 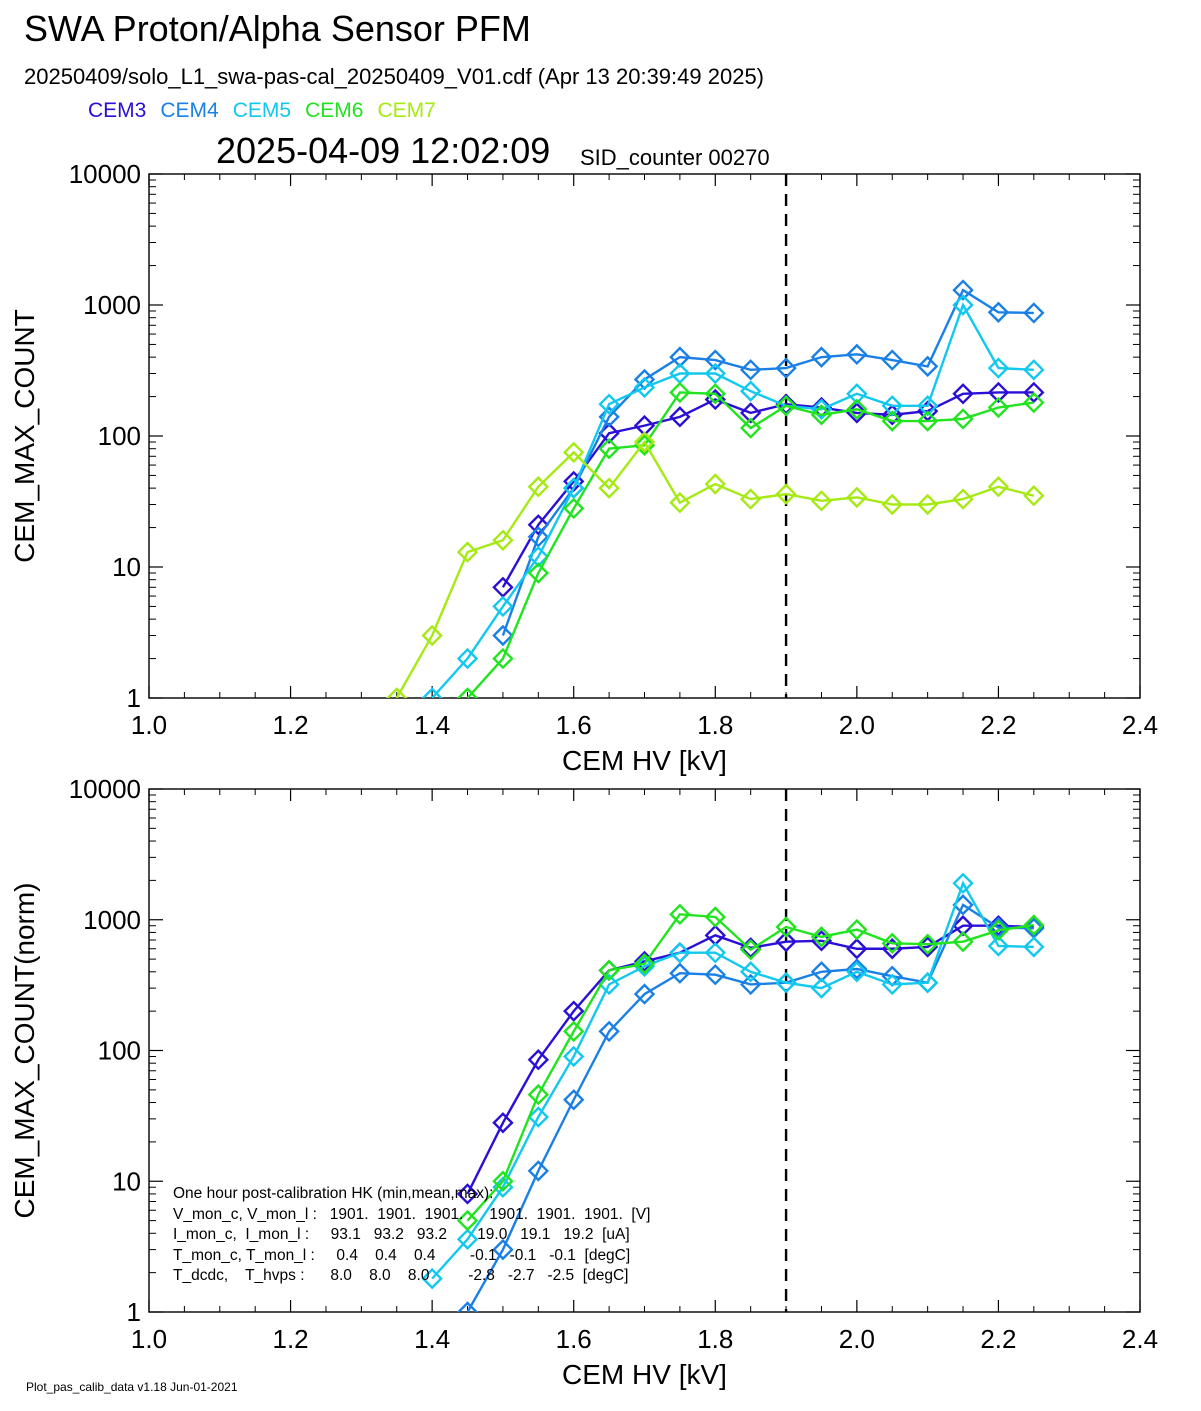 What do you see at coordinates (262, 110) in the screenshot?
I see `legend-entry: CEM5` at bounding box center [262, 110].